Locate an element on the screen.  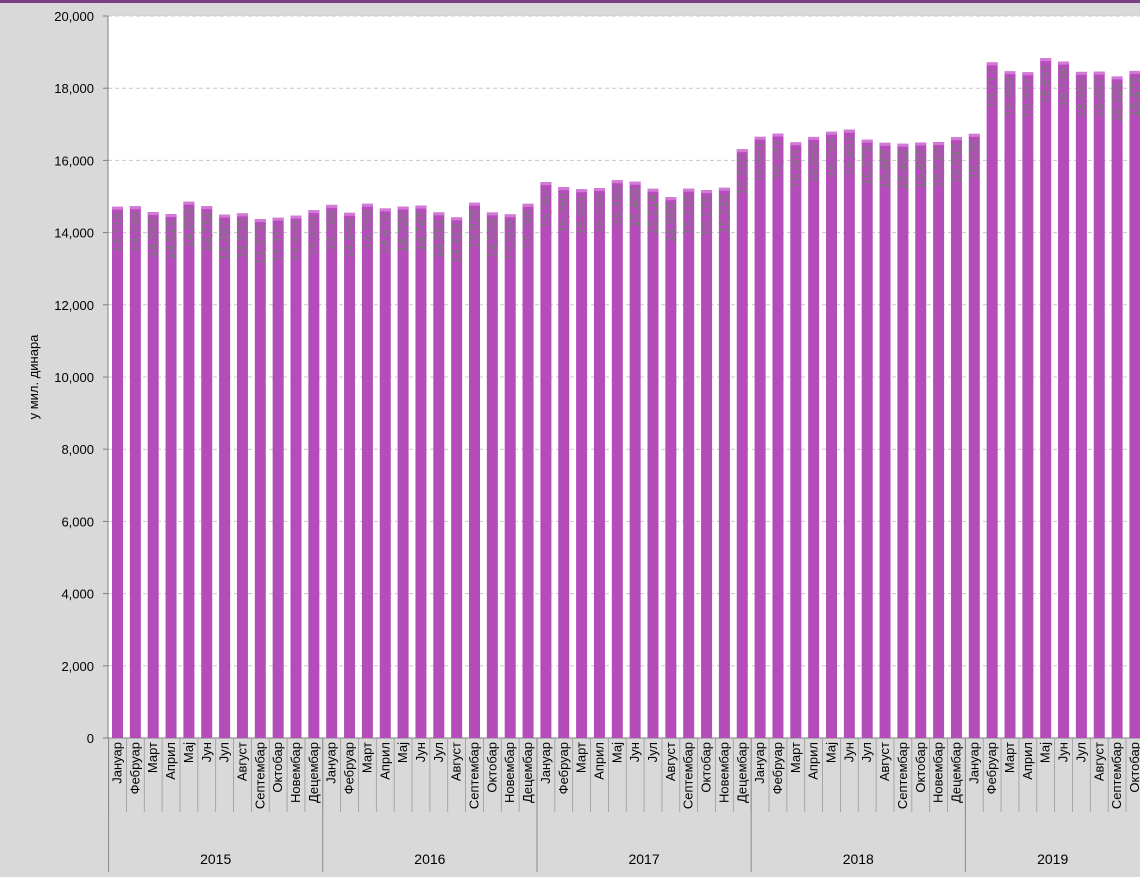
y-tick-label: 14,000 is located at coordinates (74, 233).